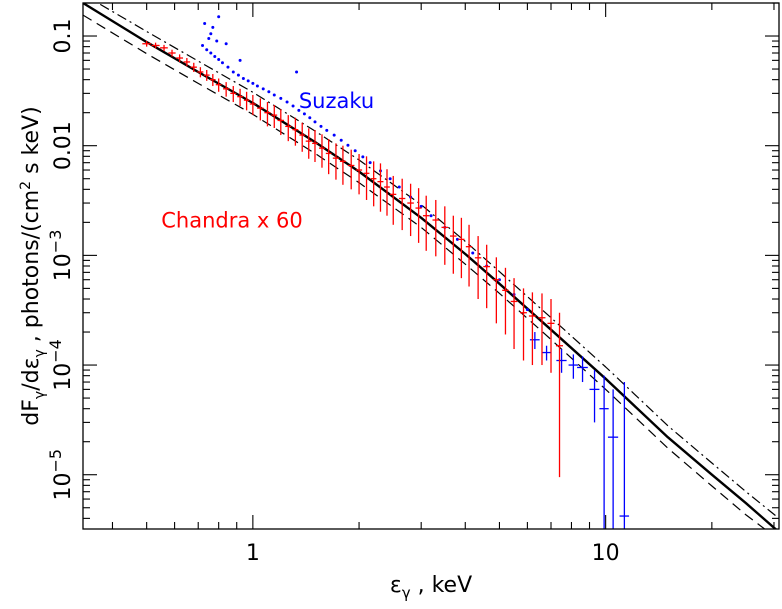 Image resolution: width=782 pixels, height=609 pixels. Describe the element at coordinates (61, 256) in the screenshot. I see `y-tick-label-text: 10−3` at that location.